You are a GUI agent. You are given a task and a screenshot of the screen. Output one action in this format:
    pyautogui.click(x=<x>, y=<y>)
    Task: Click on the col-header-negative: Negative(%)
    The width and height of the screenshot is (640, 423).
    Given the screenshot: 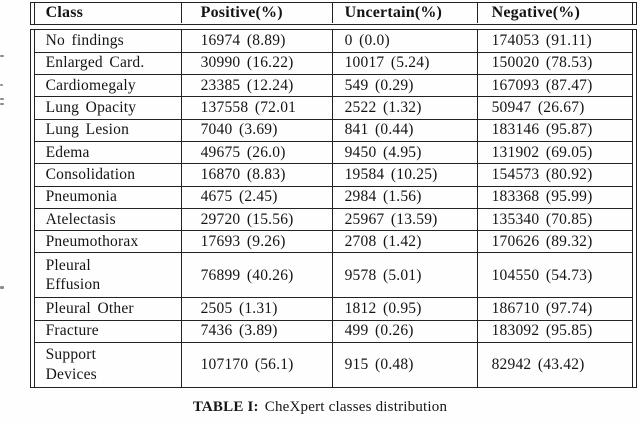 What is the action you would take?
    pyautogui.click(x=553, y=13)
    